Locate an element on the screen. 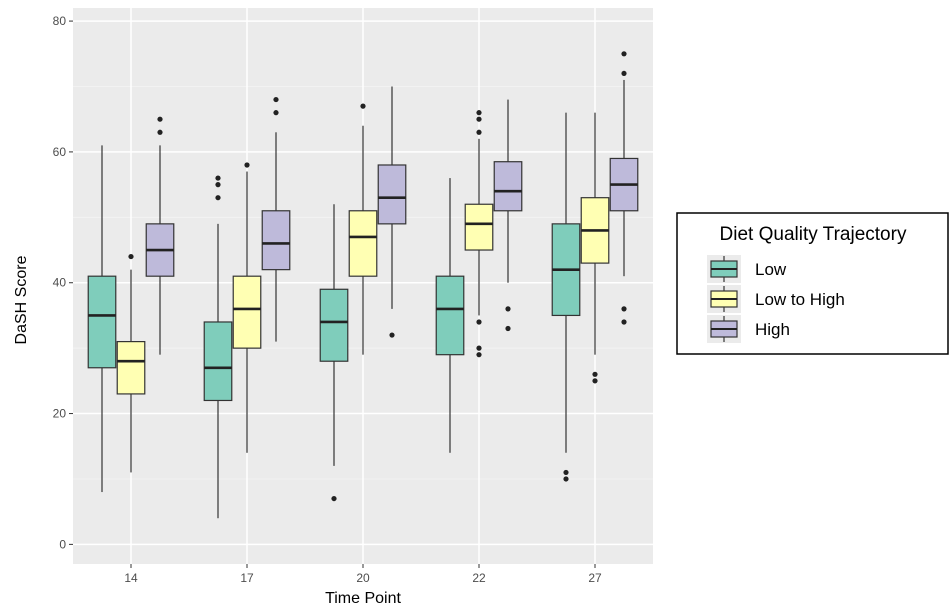  x-tick-label: 14 is located at coordinates (131, 578).